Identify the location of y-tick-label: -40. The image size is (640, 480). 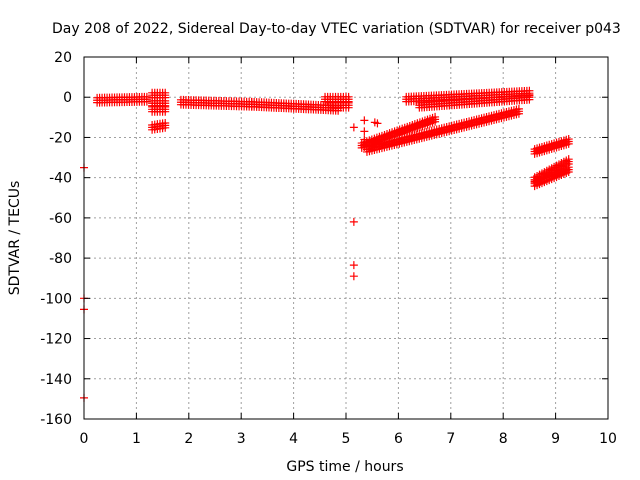
(60, 179).